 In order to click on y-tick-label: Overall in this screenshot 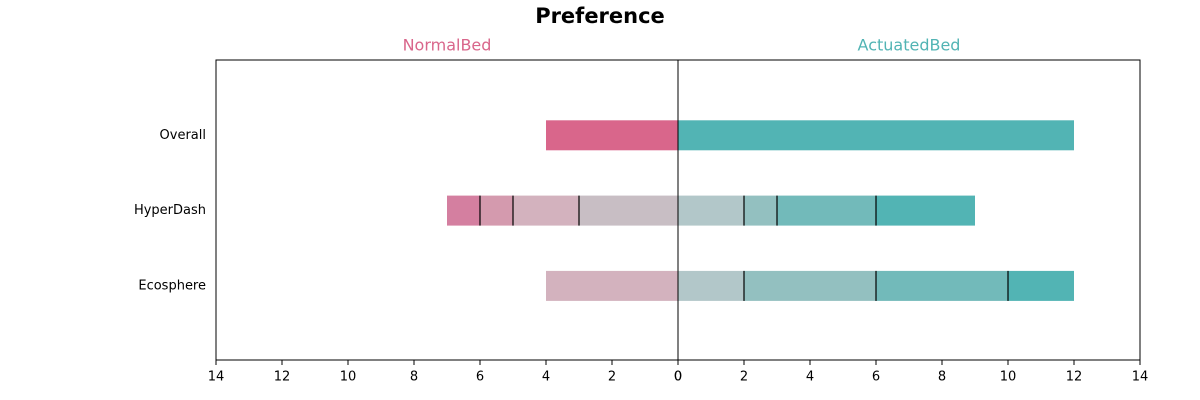, I will do `click(183, 135)`.